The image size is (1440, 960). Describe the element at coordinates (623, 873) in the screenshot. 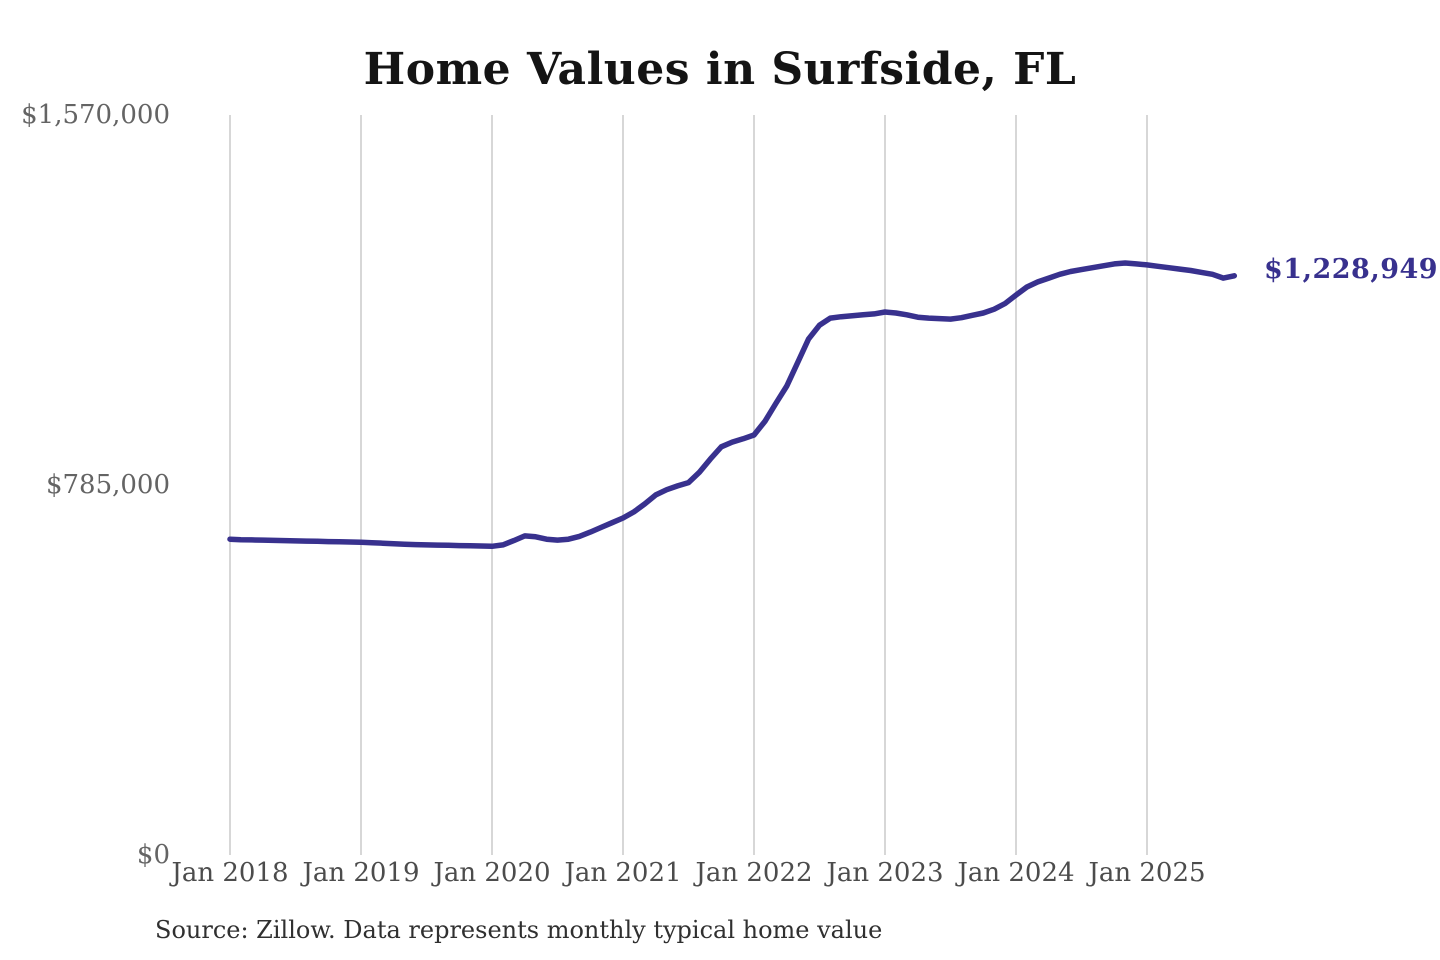

I see `x-tick-label: Jan 2021` at that location.